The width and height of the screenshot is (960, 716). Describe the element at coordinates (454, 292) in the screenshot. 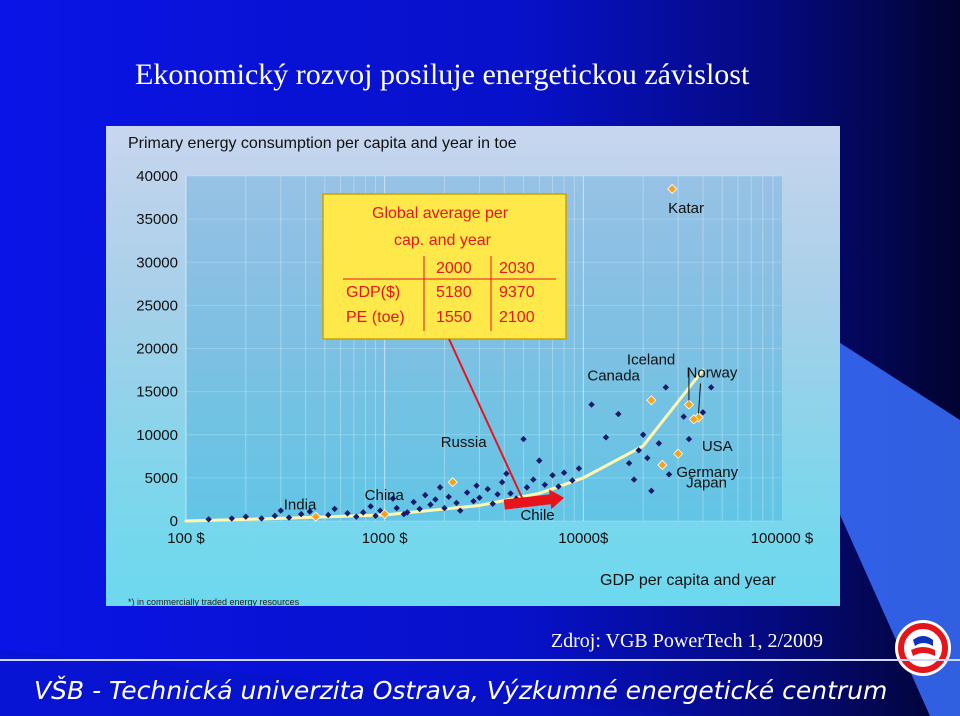

I see `inset-row-gdp-2000: 5180` at that location.